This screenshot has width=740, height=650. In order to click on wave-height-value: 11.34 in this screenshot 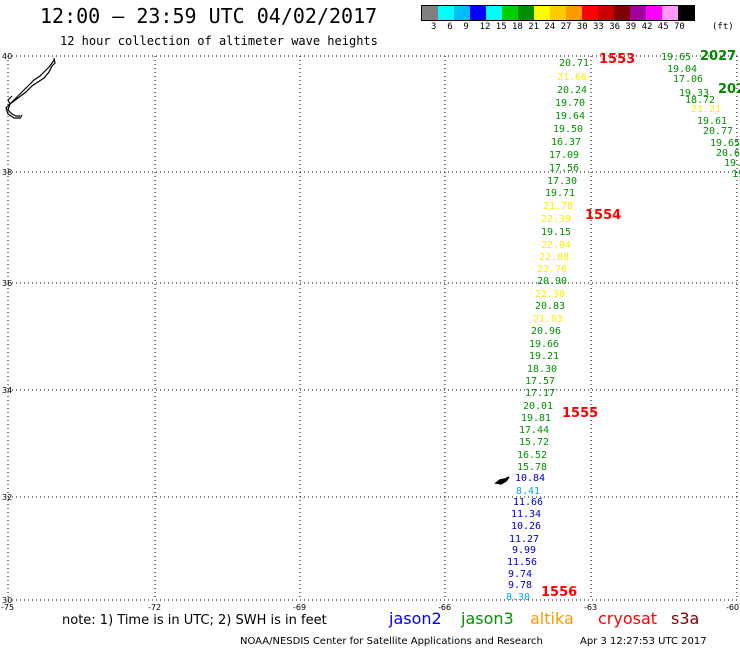, I will do `click(526, 514)`.